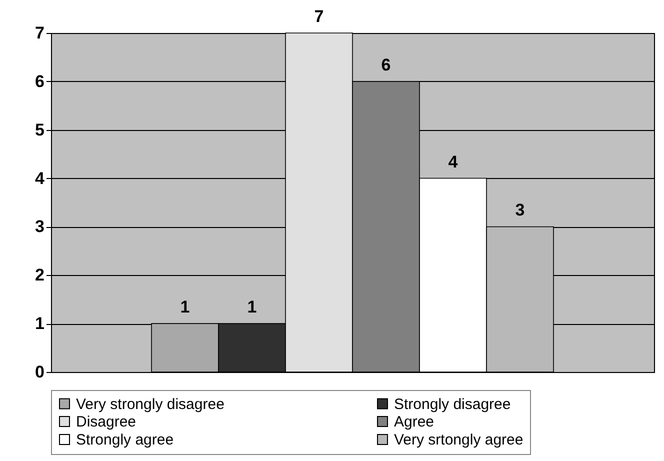  What do you see at coordinates (39, 81) in the screenshot?
I see `y-tick-label: 6` at bounding box center [39, 81].